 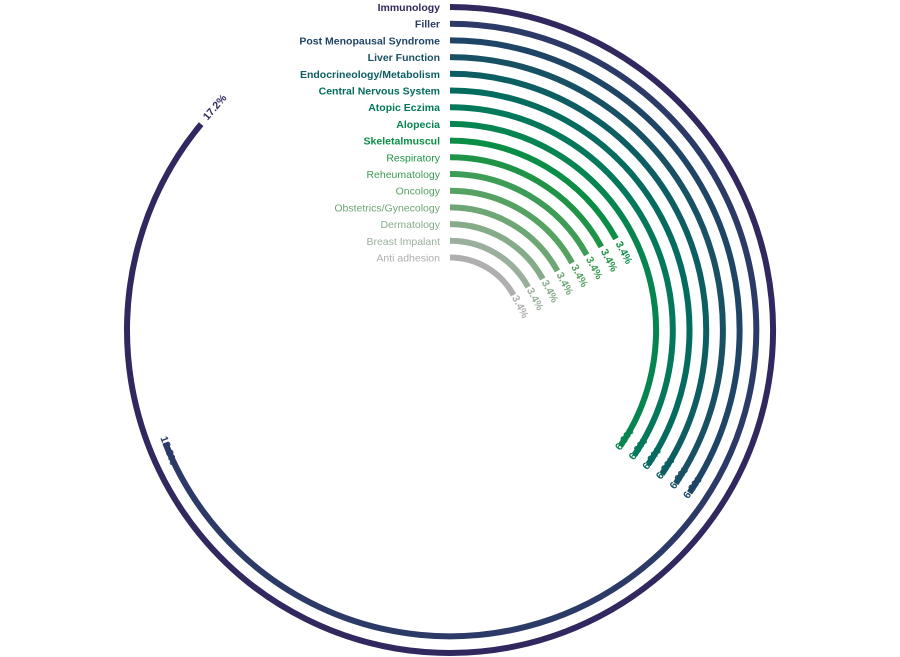 What do you see at coordinates (215, 107) in the screenshot?
I see `value-label-immunology: 17.2%` at bounding box center [215, 107].